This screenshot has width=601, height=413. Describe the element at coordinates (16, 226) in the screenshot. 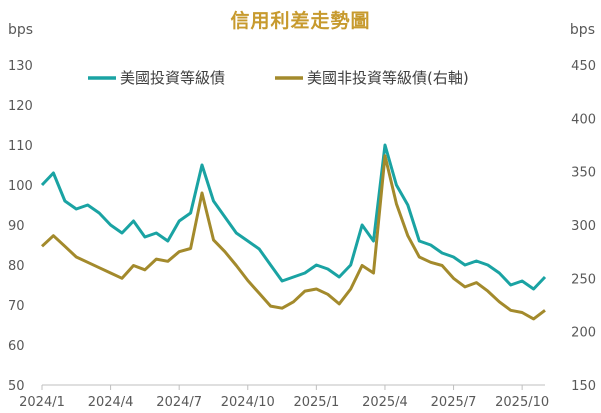

I see `y-left-tick-label: 90` at that location.